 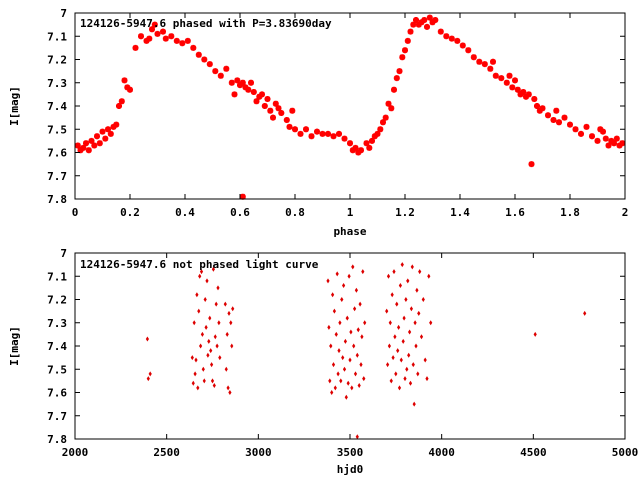 I want to click on x-tick-label: 4500, so click(x=533, y=452).